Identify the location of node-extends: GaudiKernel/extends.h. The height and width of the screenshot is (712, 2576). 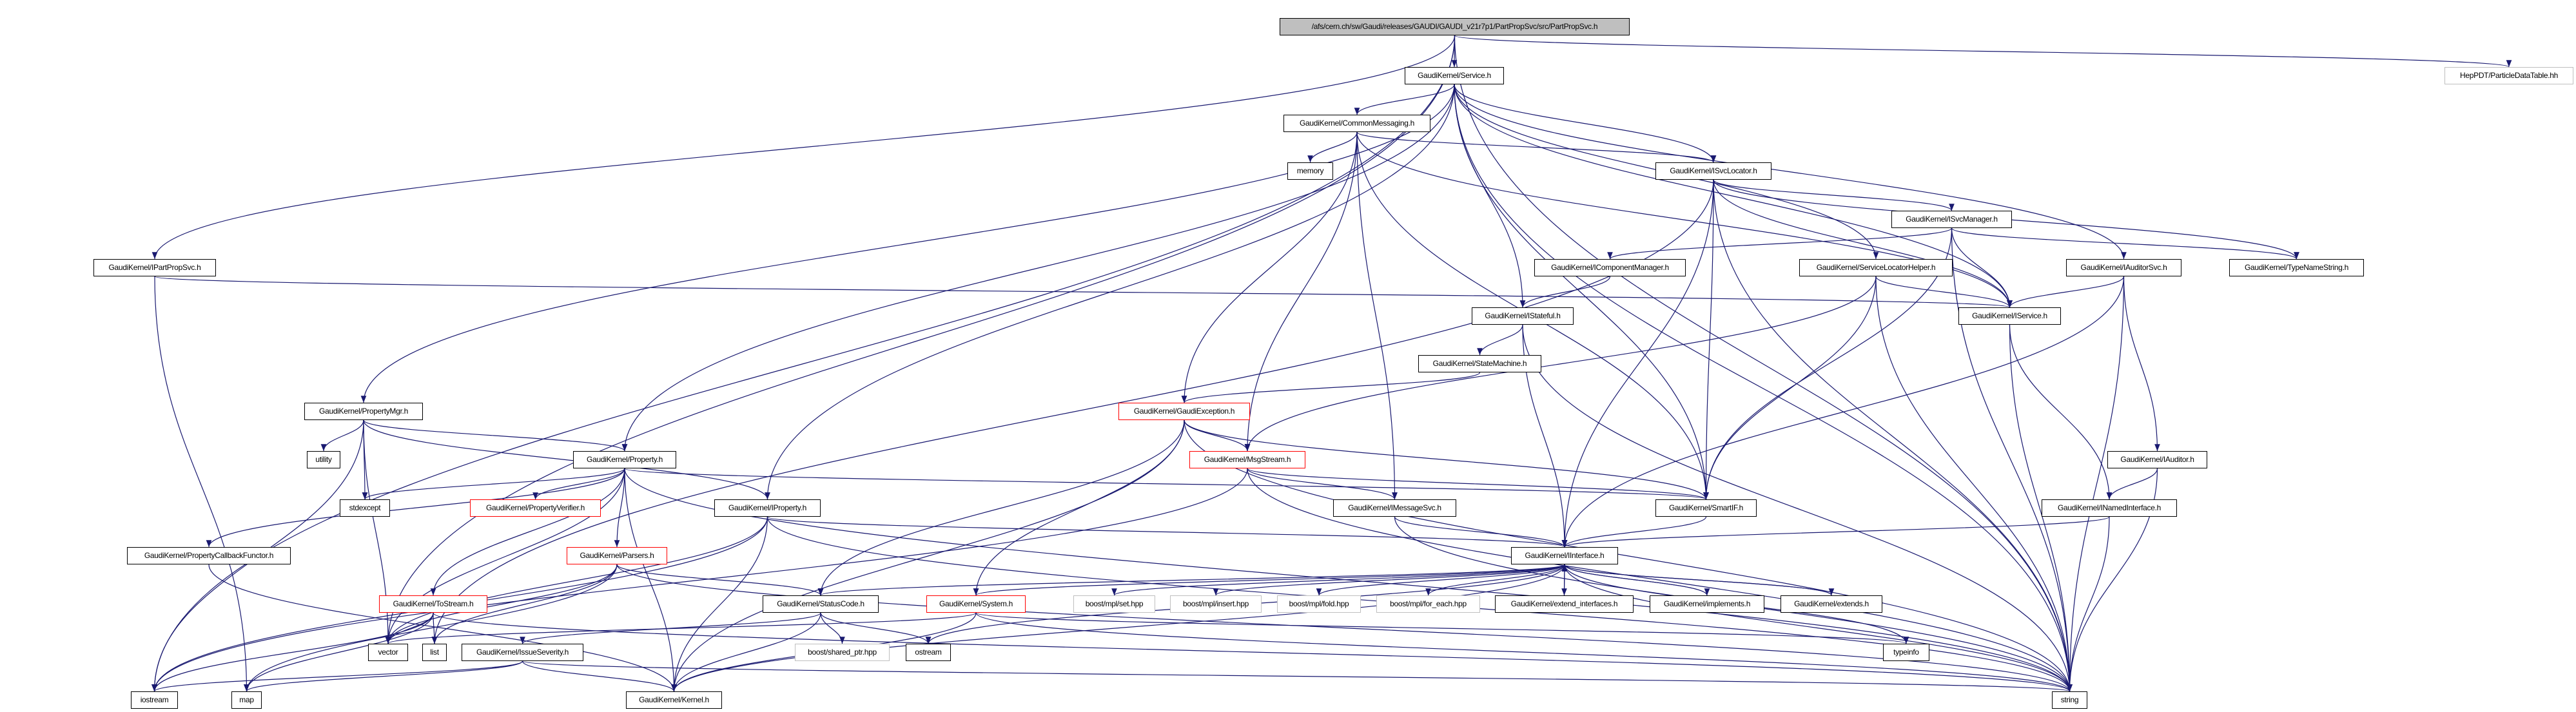
(1832, 604).